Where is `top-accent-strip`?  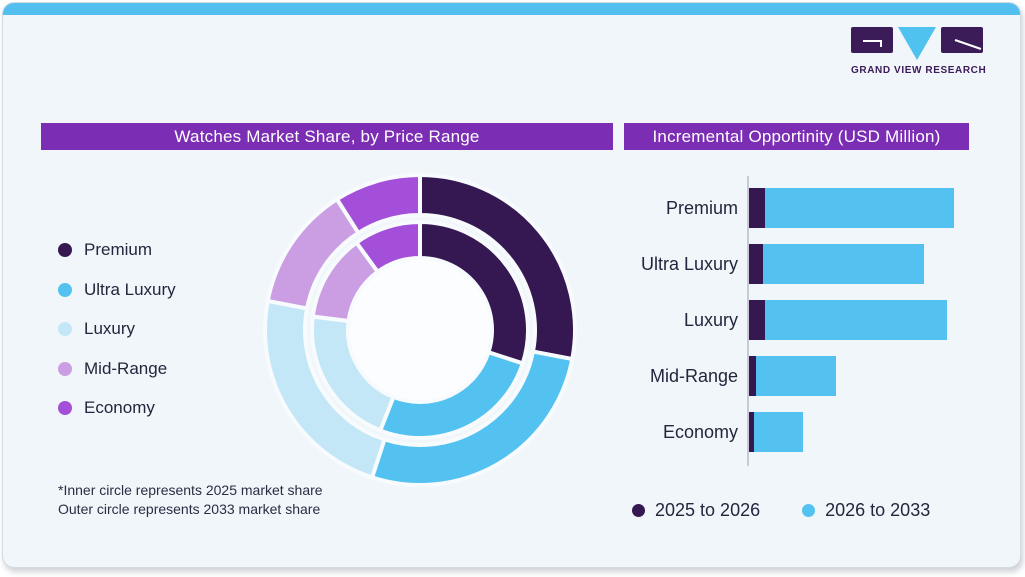
top-accent-strip is located at coordinates (511, 9).